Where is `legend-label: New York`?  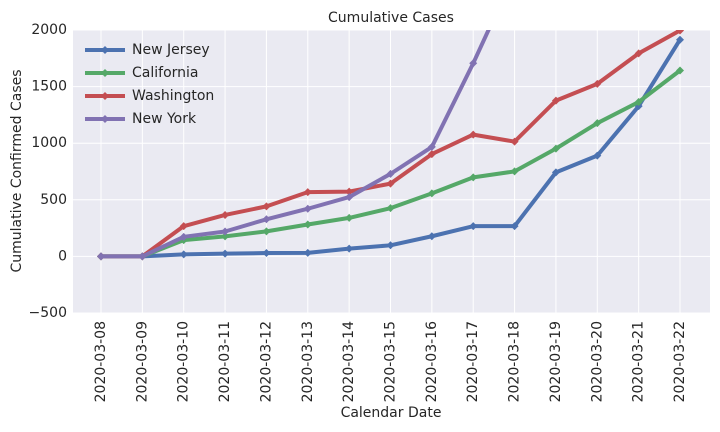
legend-label: New York is located at coordinates (164, 119).